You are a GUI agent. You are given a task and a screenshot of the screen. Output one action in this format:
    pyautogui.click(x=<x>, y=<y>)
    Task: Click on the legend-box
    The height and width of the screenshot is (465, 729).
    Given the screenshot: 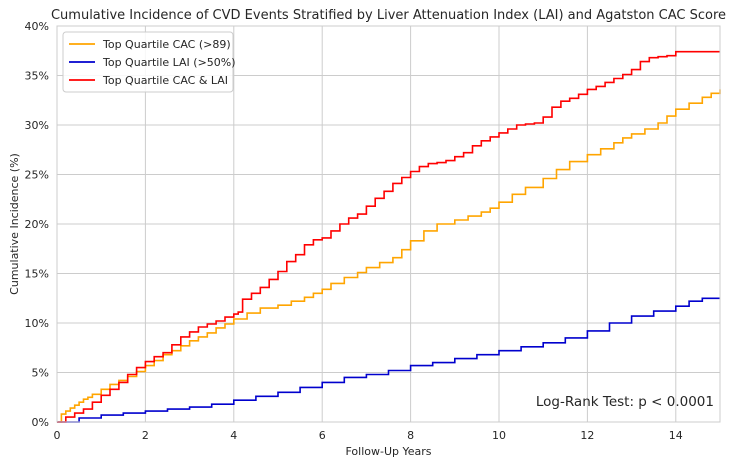 What is the action you would take?
    pyautogui.click(x=148, y=62)
    